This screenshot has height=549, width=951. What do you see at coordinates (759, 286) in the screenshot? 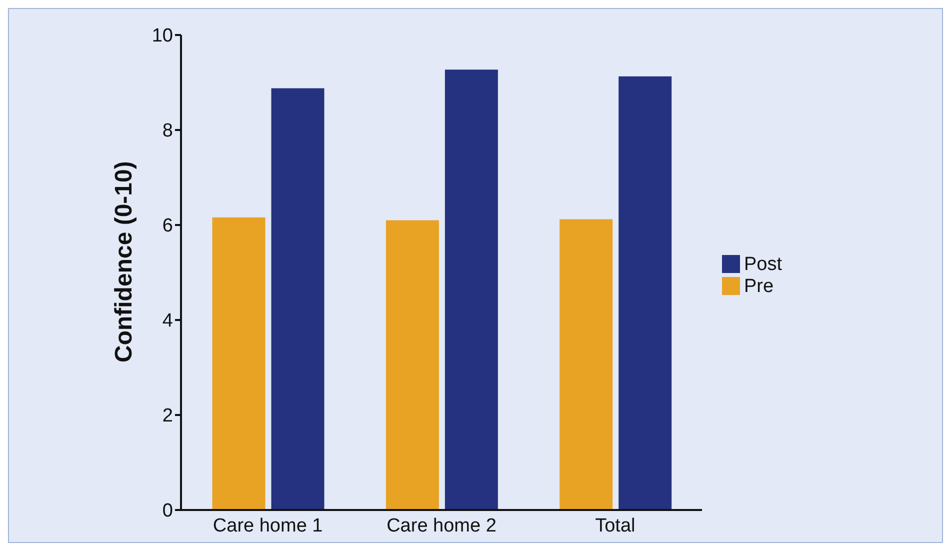
I see `legend-label: Pre` at bounding box center [759, 286].